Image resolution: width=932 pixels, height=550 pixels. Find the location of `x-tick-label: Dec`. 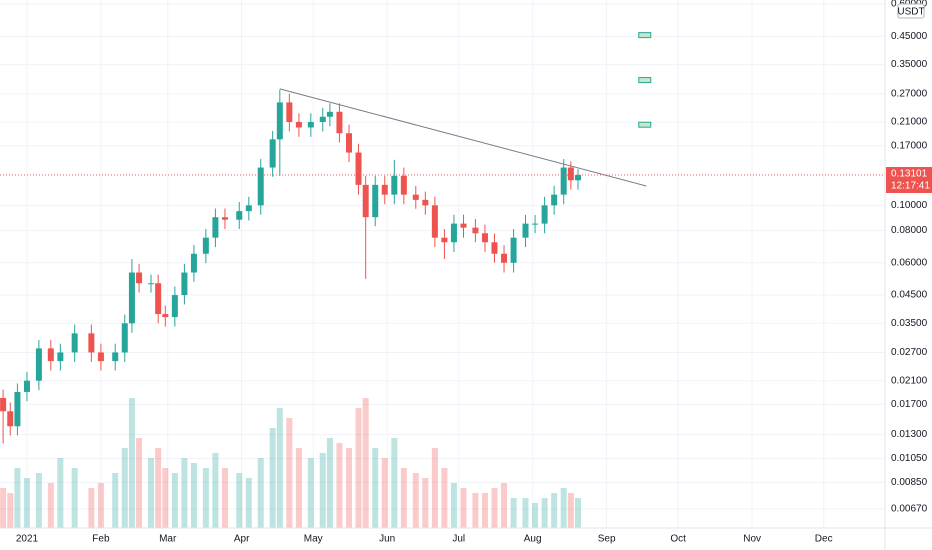

x-tick-label: Dec is located at coordinates (824, 539).